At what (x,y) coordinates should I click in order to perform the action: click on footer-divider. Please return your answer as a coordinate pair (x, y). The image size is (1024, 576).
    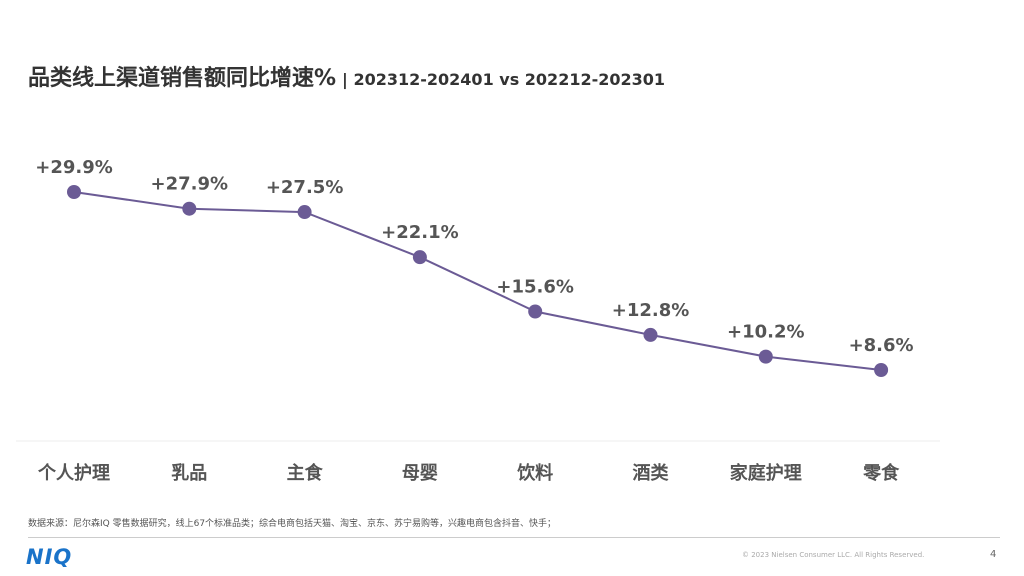
    Looking at the image, I should click on (514, 537).